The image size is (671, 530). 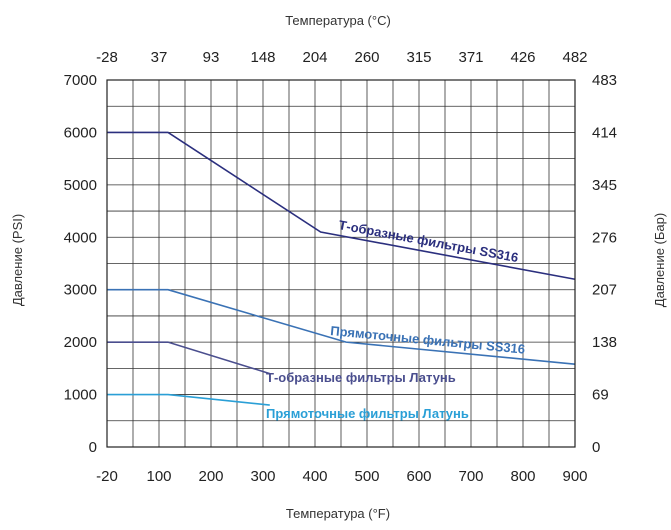 I want to click on x-bottom-tick-label: -20, so click(x=107, y=476).